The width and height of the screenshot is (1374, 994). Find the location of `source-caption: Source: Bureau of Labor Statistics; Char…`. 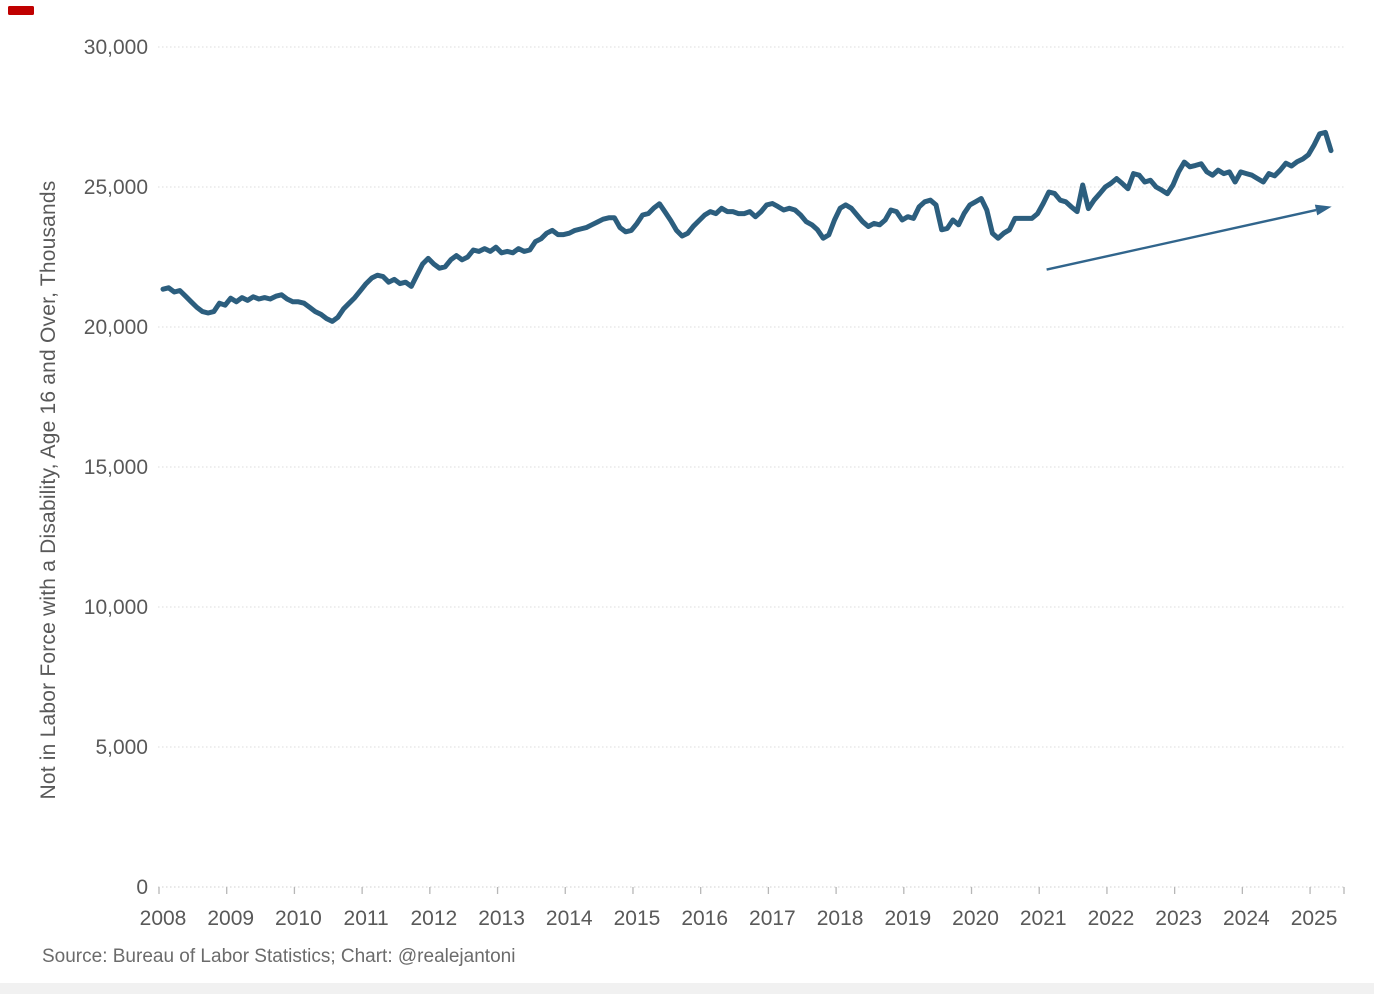

source-caption: Source: Bureau of Labor Statistics; Char… is located at coordinates (279, 956).